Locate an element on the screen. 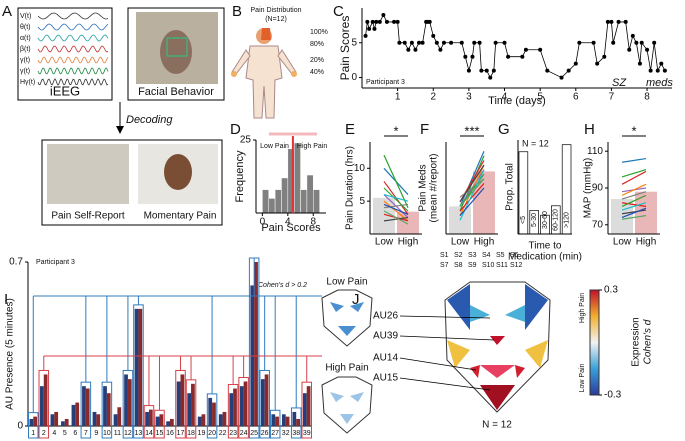 This screenshot has height=441, width=685. panel-b-art is located at coordinates (264, 73).